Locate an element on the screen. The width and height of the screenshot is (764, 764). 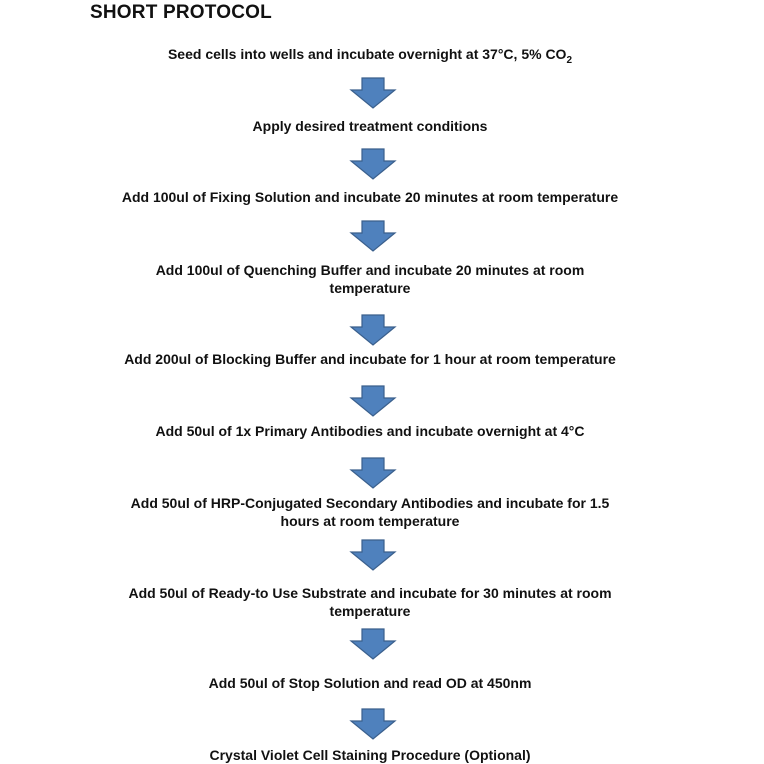
protocol-title: SHORT PROTOCOL is located at coordinates (181, 12).